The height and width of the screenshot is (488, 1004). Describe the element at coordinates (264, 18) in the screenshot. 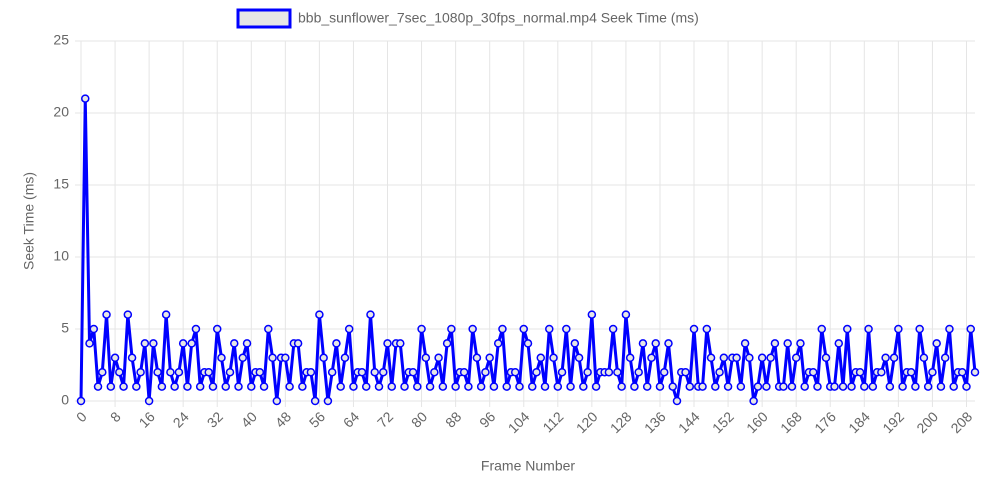

I see `legend-swatch` at that location.